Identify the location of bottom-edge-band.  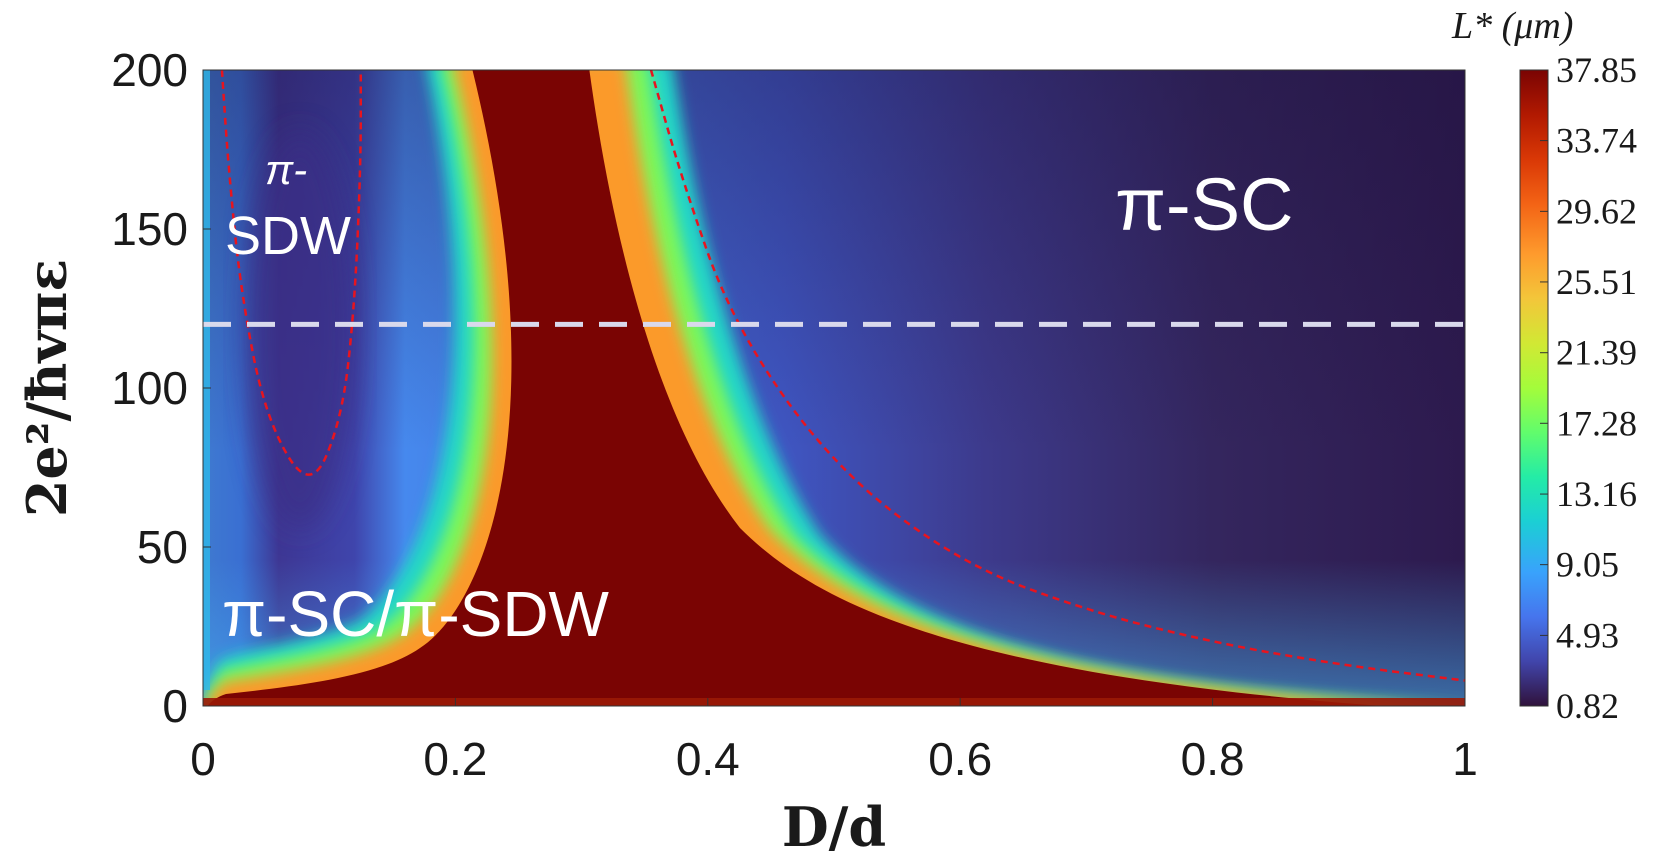
(834, 702).